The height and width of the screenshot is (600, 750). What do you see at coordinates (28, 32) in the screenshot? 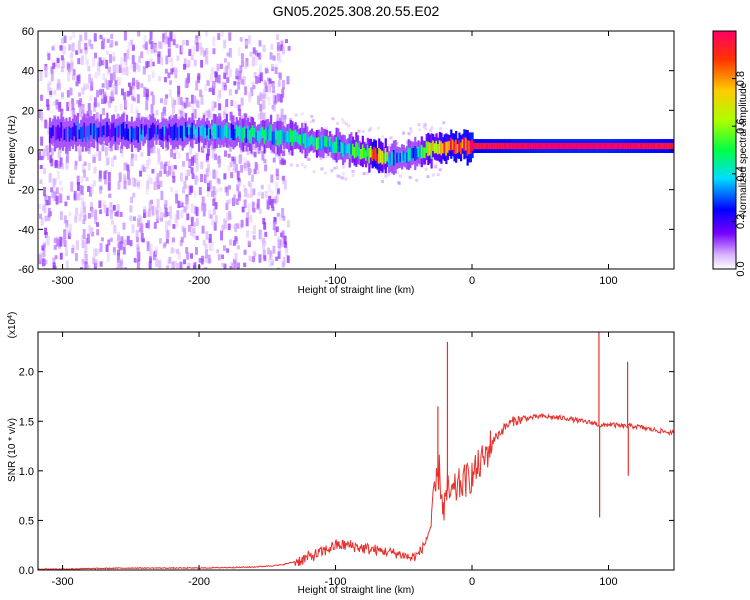
I see `spectrogram-ytick-label: 60` at bounding box center [28, 32].